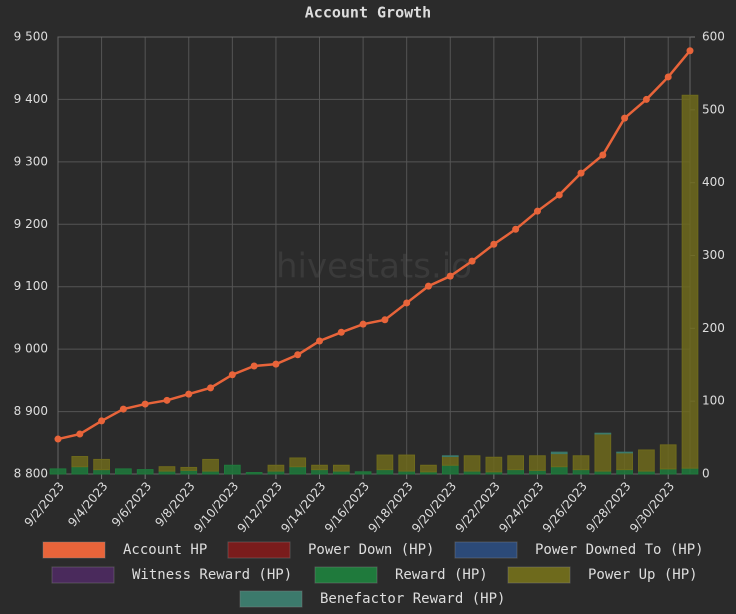 This screenshot has height=614, width=736. What do you see at coordinates (713, 182) in the screenshot?
I see `y2-tick-label: 400` at bounding box center [713, 182].